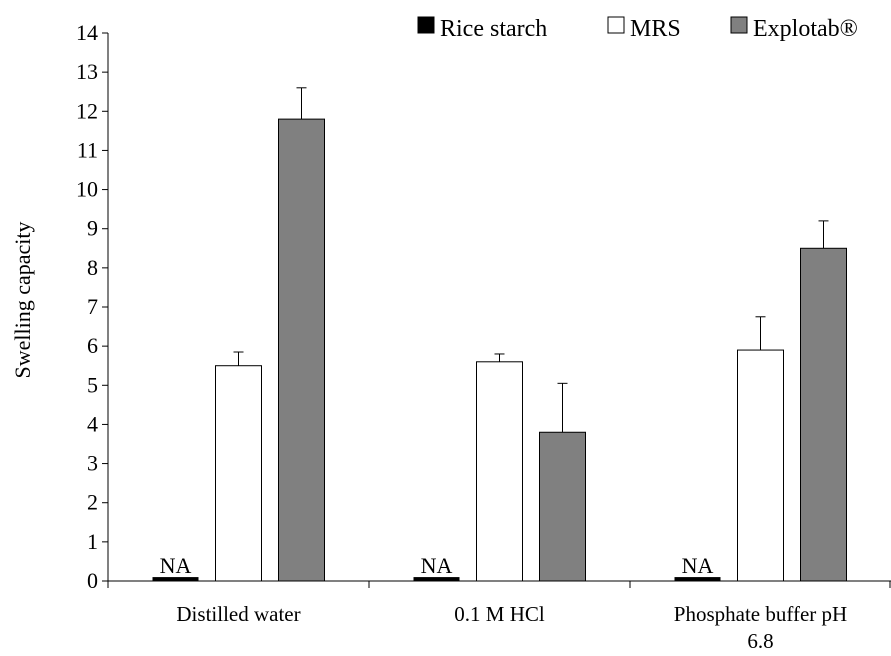 Image resolution: width=891 pixels, height=656 pixels. What do you see at coordinates (92, 463) in the screenshot?
I see `y-tick-label: 3` at bounding box center [92, 463].